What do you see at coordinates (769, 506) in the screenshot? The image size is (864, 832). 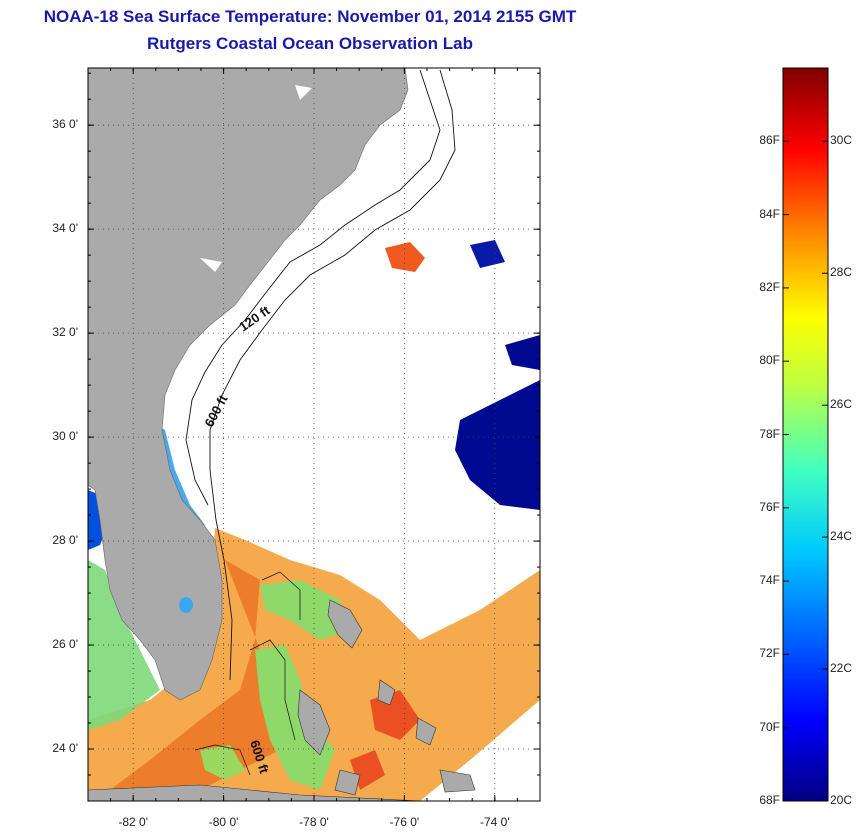 I see `colorbar-f-label: 76F` at bounding box center [769, 506].